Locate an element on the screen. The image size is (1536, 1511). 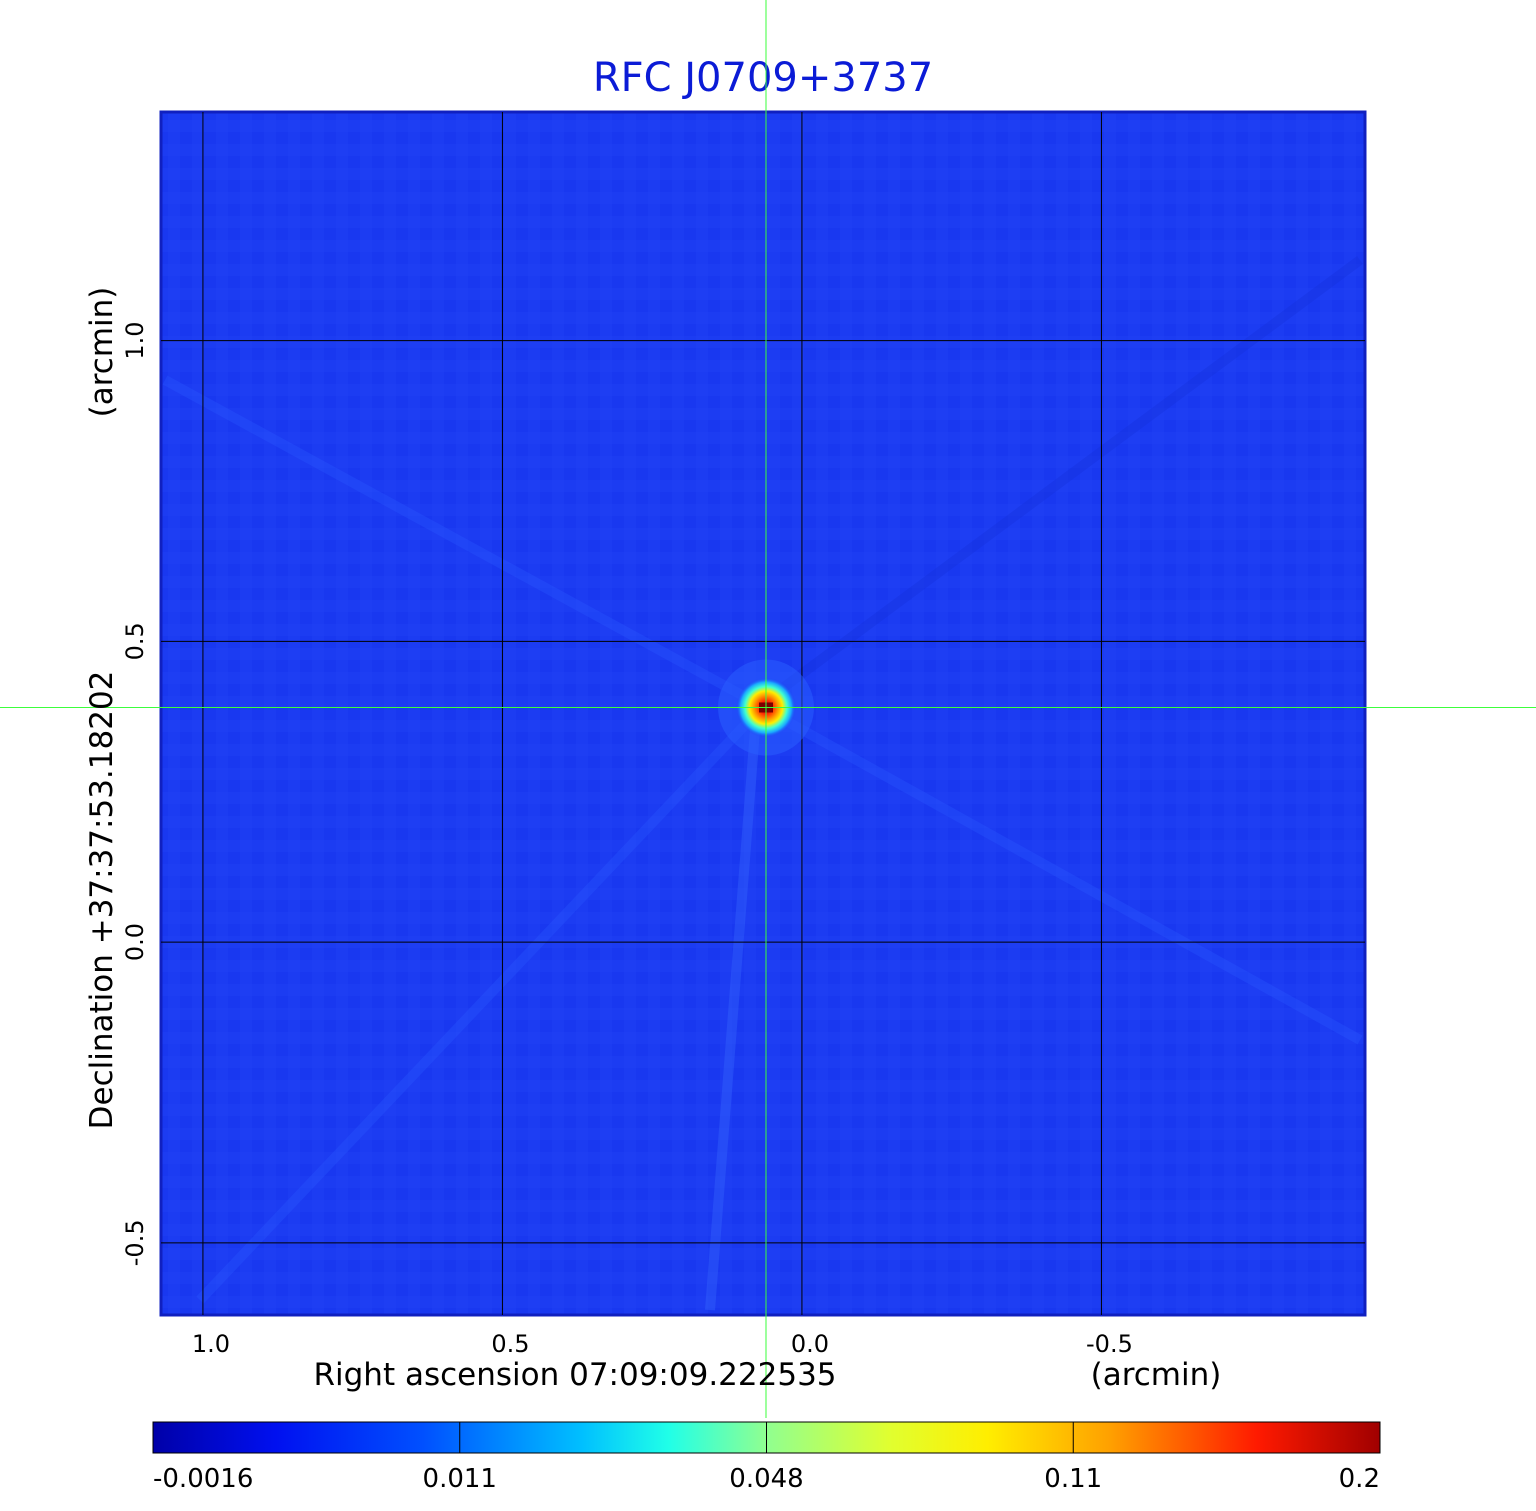
colorbar-tick-label: 0.048 is located at coordinates (766, 1479).